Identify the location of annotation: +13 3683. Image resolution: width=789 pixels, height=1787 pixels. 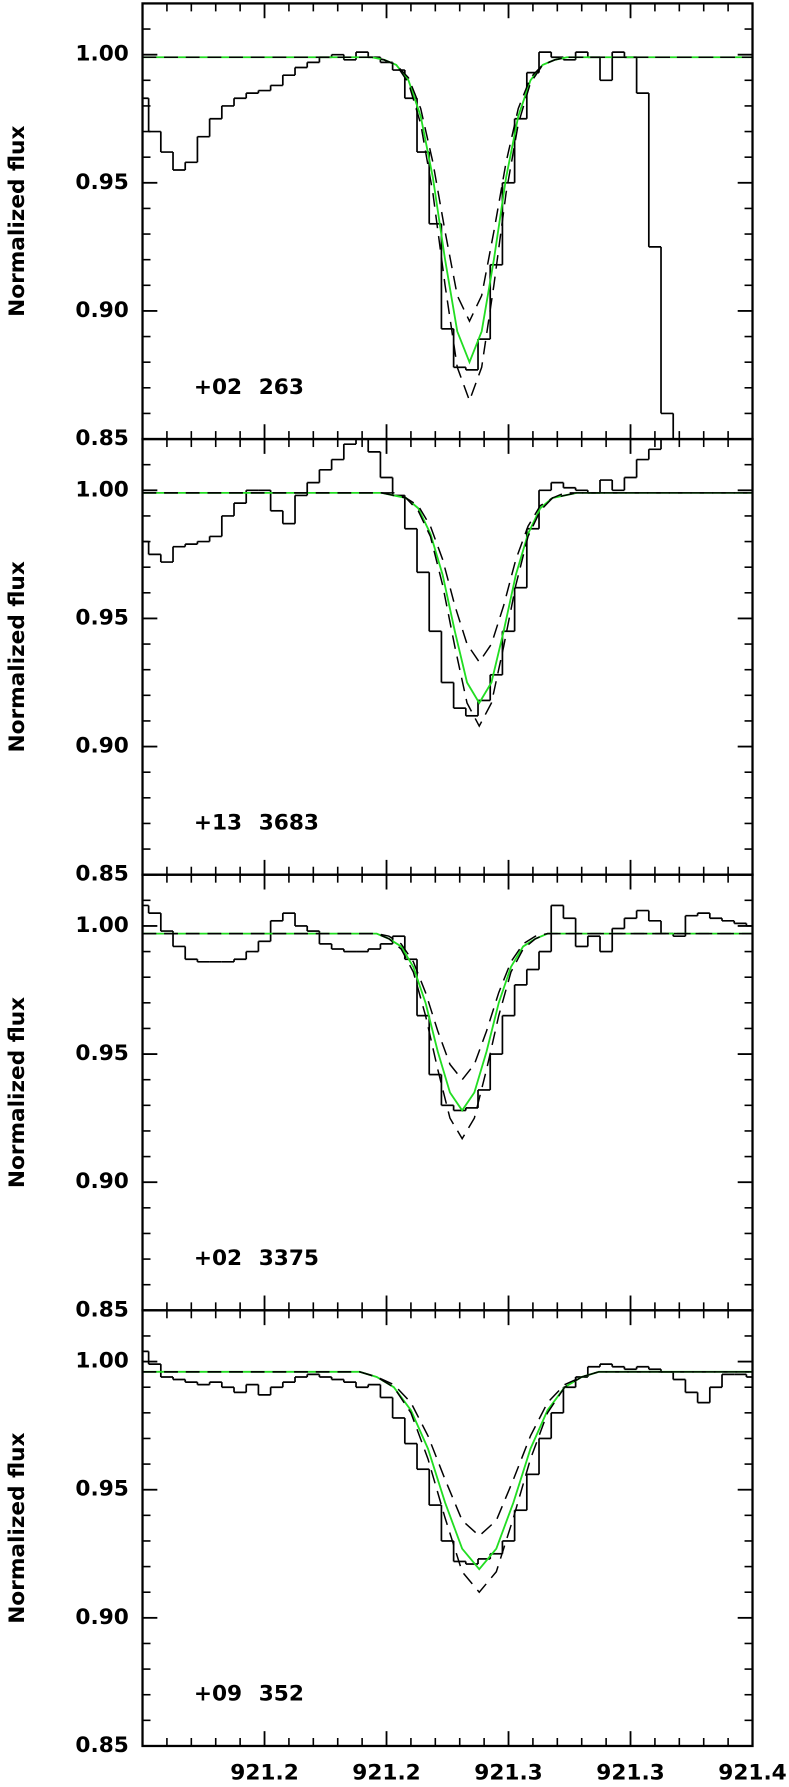
(256, 822).